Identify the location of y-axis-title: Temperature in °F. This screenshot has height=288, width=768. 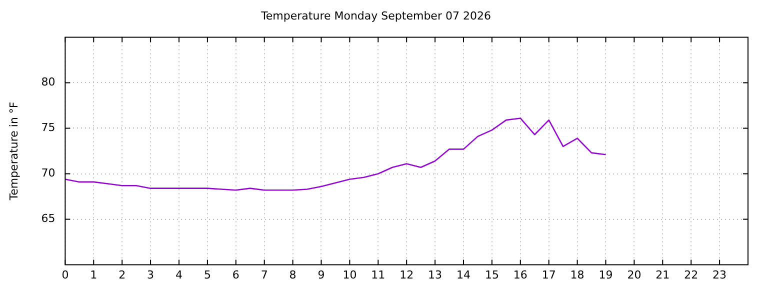
(13, 152).